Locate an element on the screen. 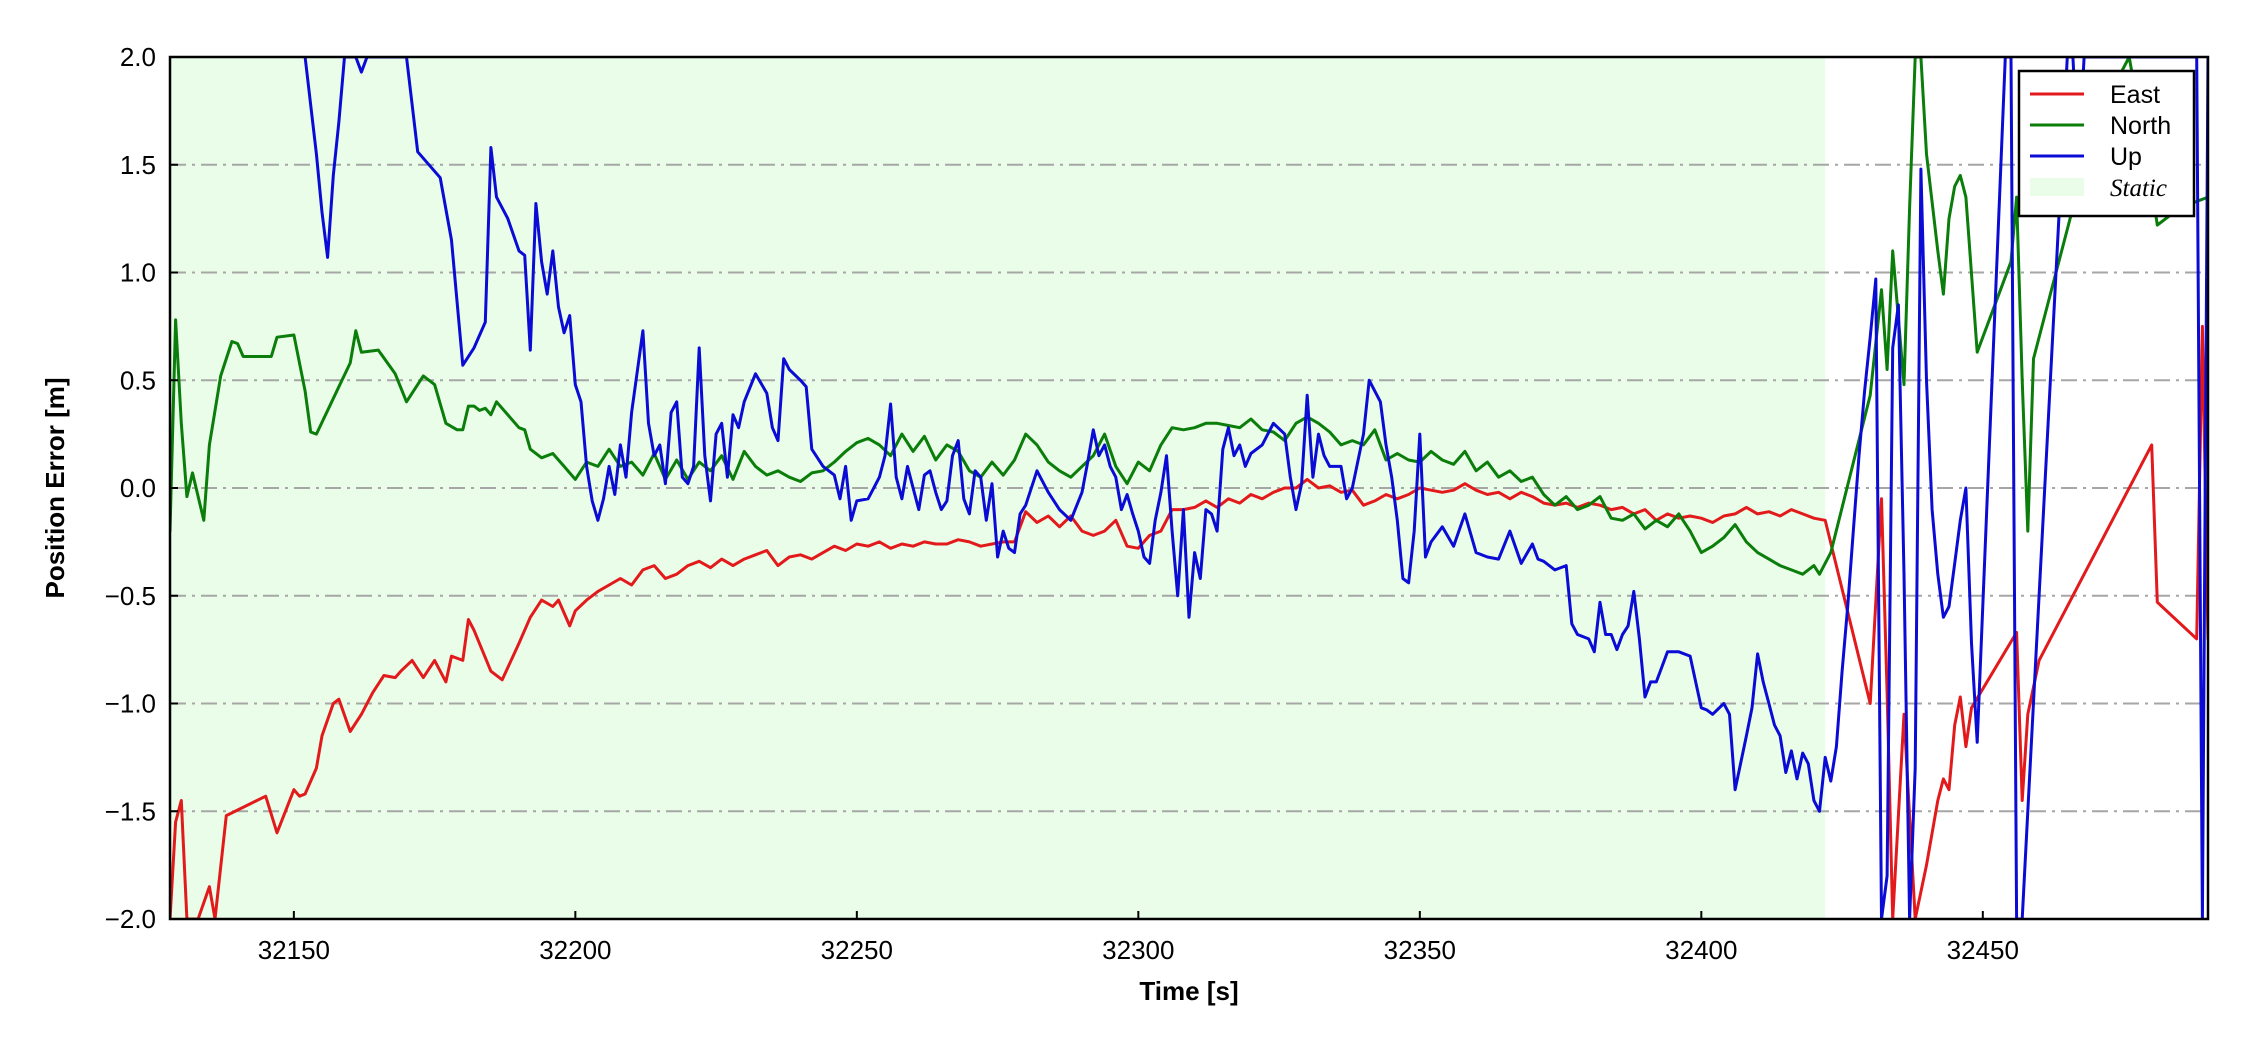 The height and width of the screenshot is (1050, 2250). y-tick-label: −1.5 is located at coordinates (130, 811).